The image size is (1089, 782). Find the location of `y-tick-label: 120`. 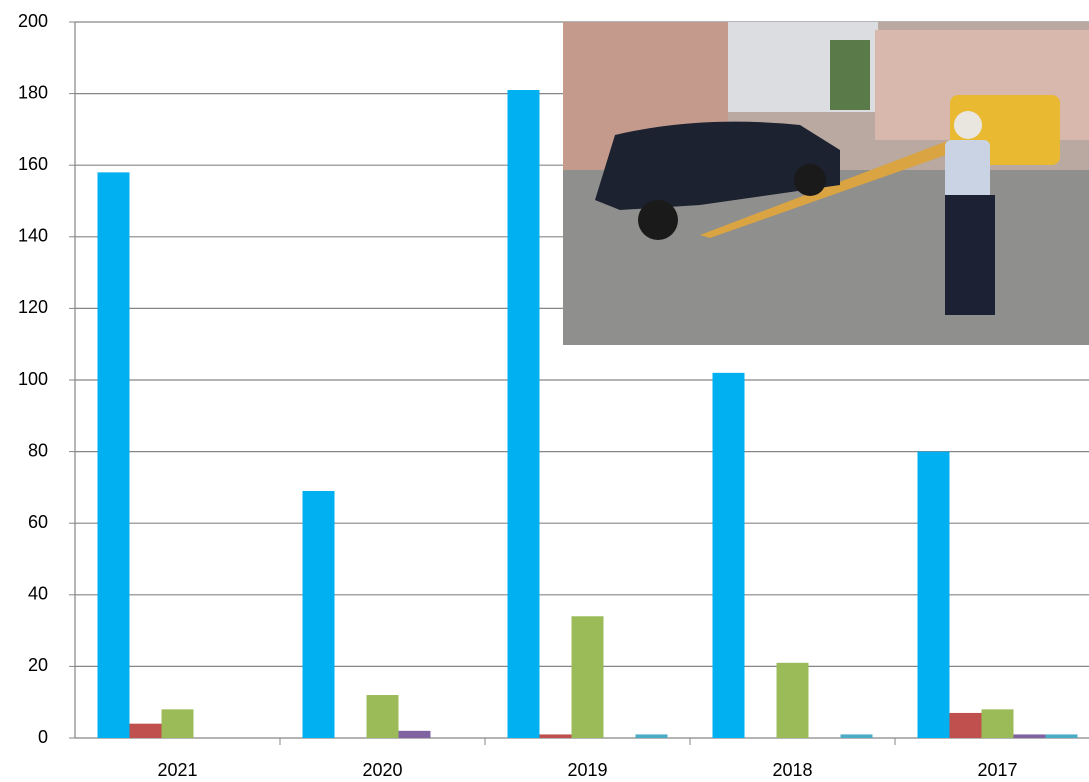

y-tick-label: 120 is located at coordinates (33, 307).